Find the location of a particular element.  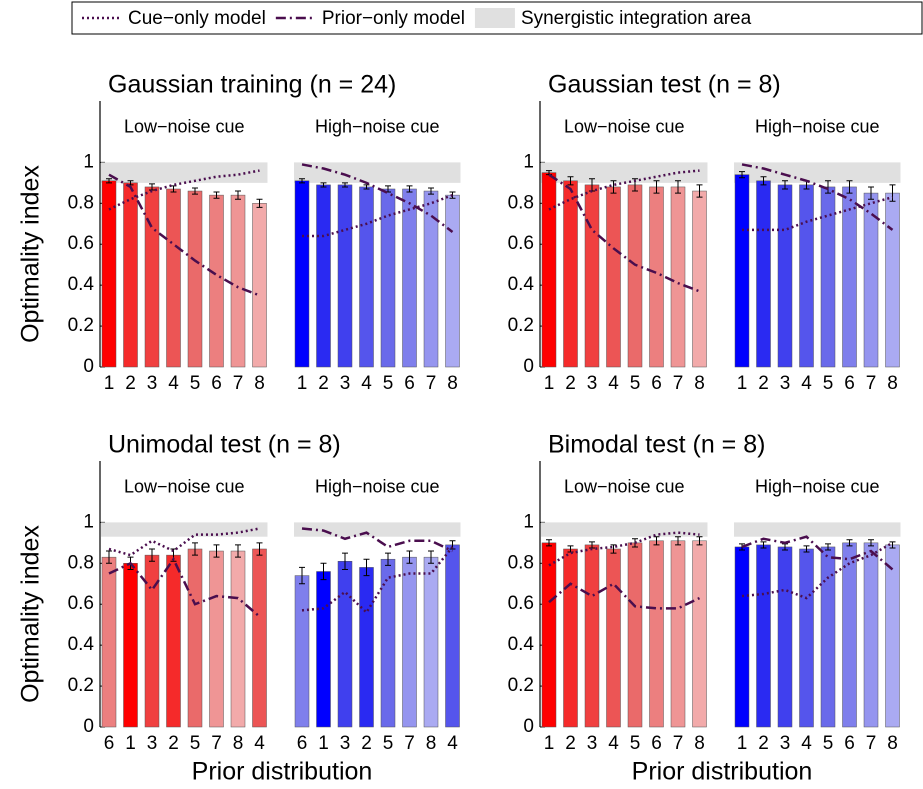

y-axis-label: Optimality index is located at coordinates (31, 254).